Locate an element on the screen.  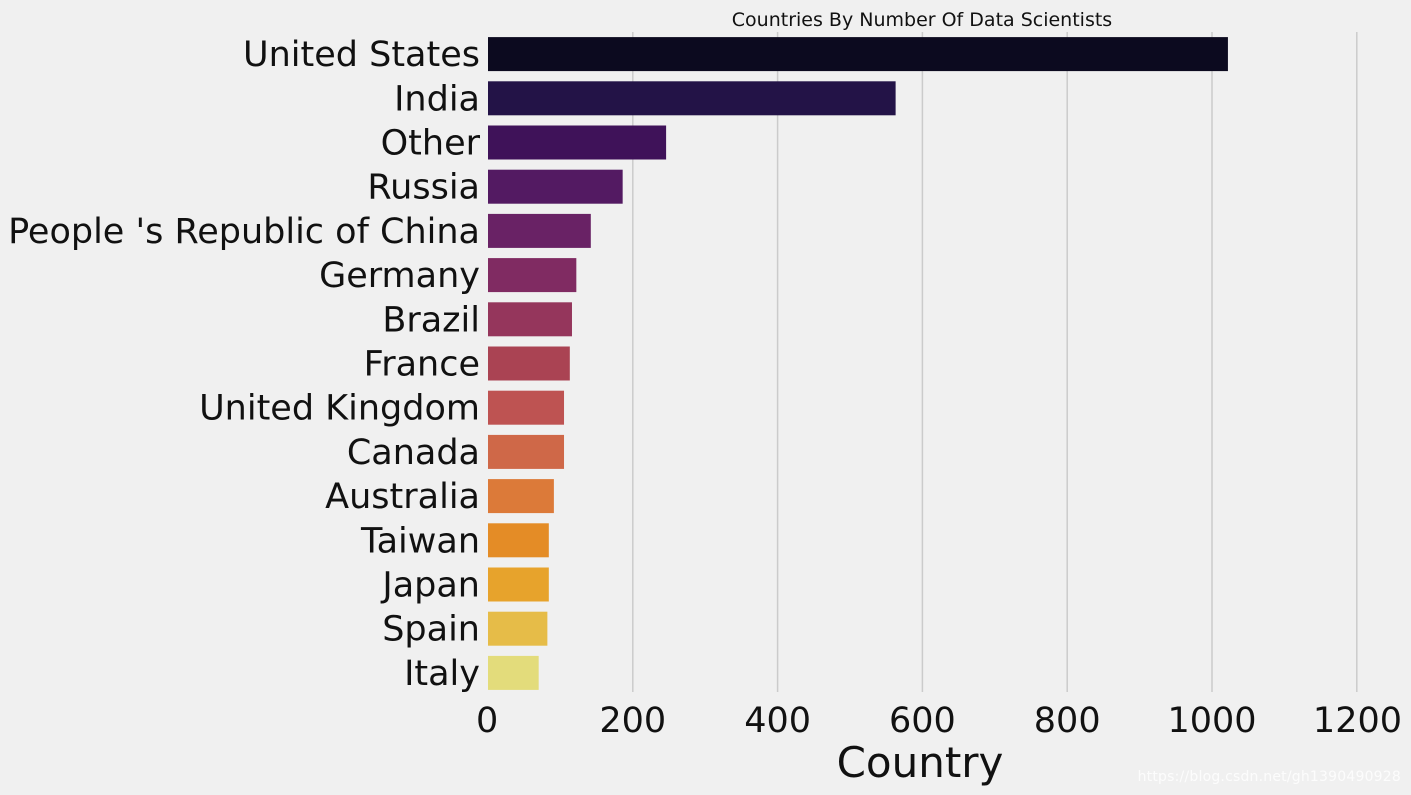
y-tick-label: People 's Republic of China is located at coordinates (244, 232).